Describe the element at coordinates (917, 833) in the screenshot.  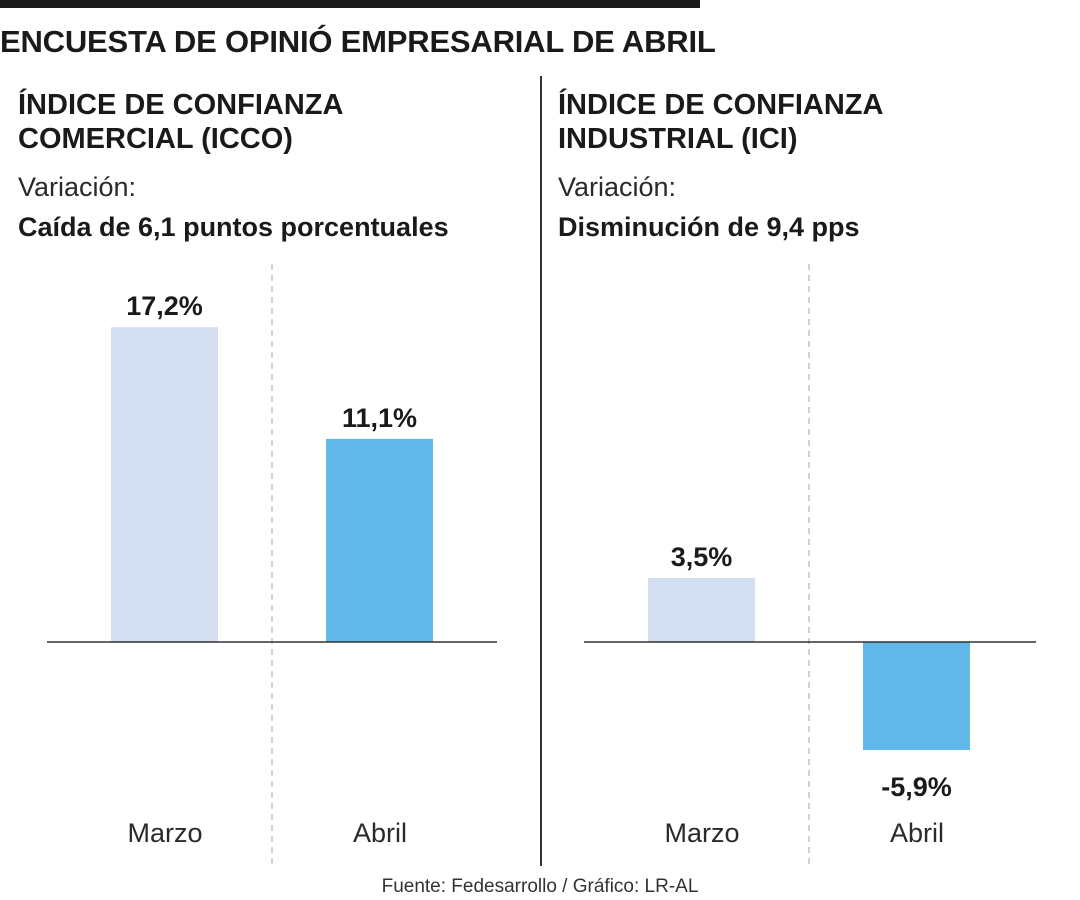
I see `ici-category-label-abril: Abril` at that location.